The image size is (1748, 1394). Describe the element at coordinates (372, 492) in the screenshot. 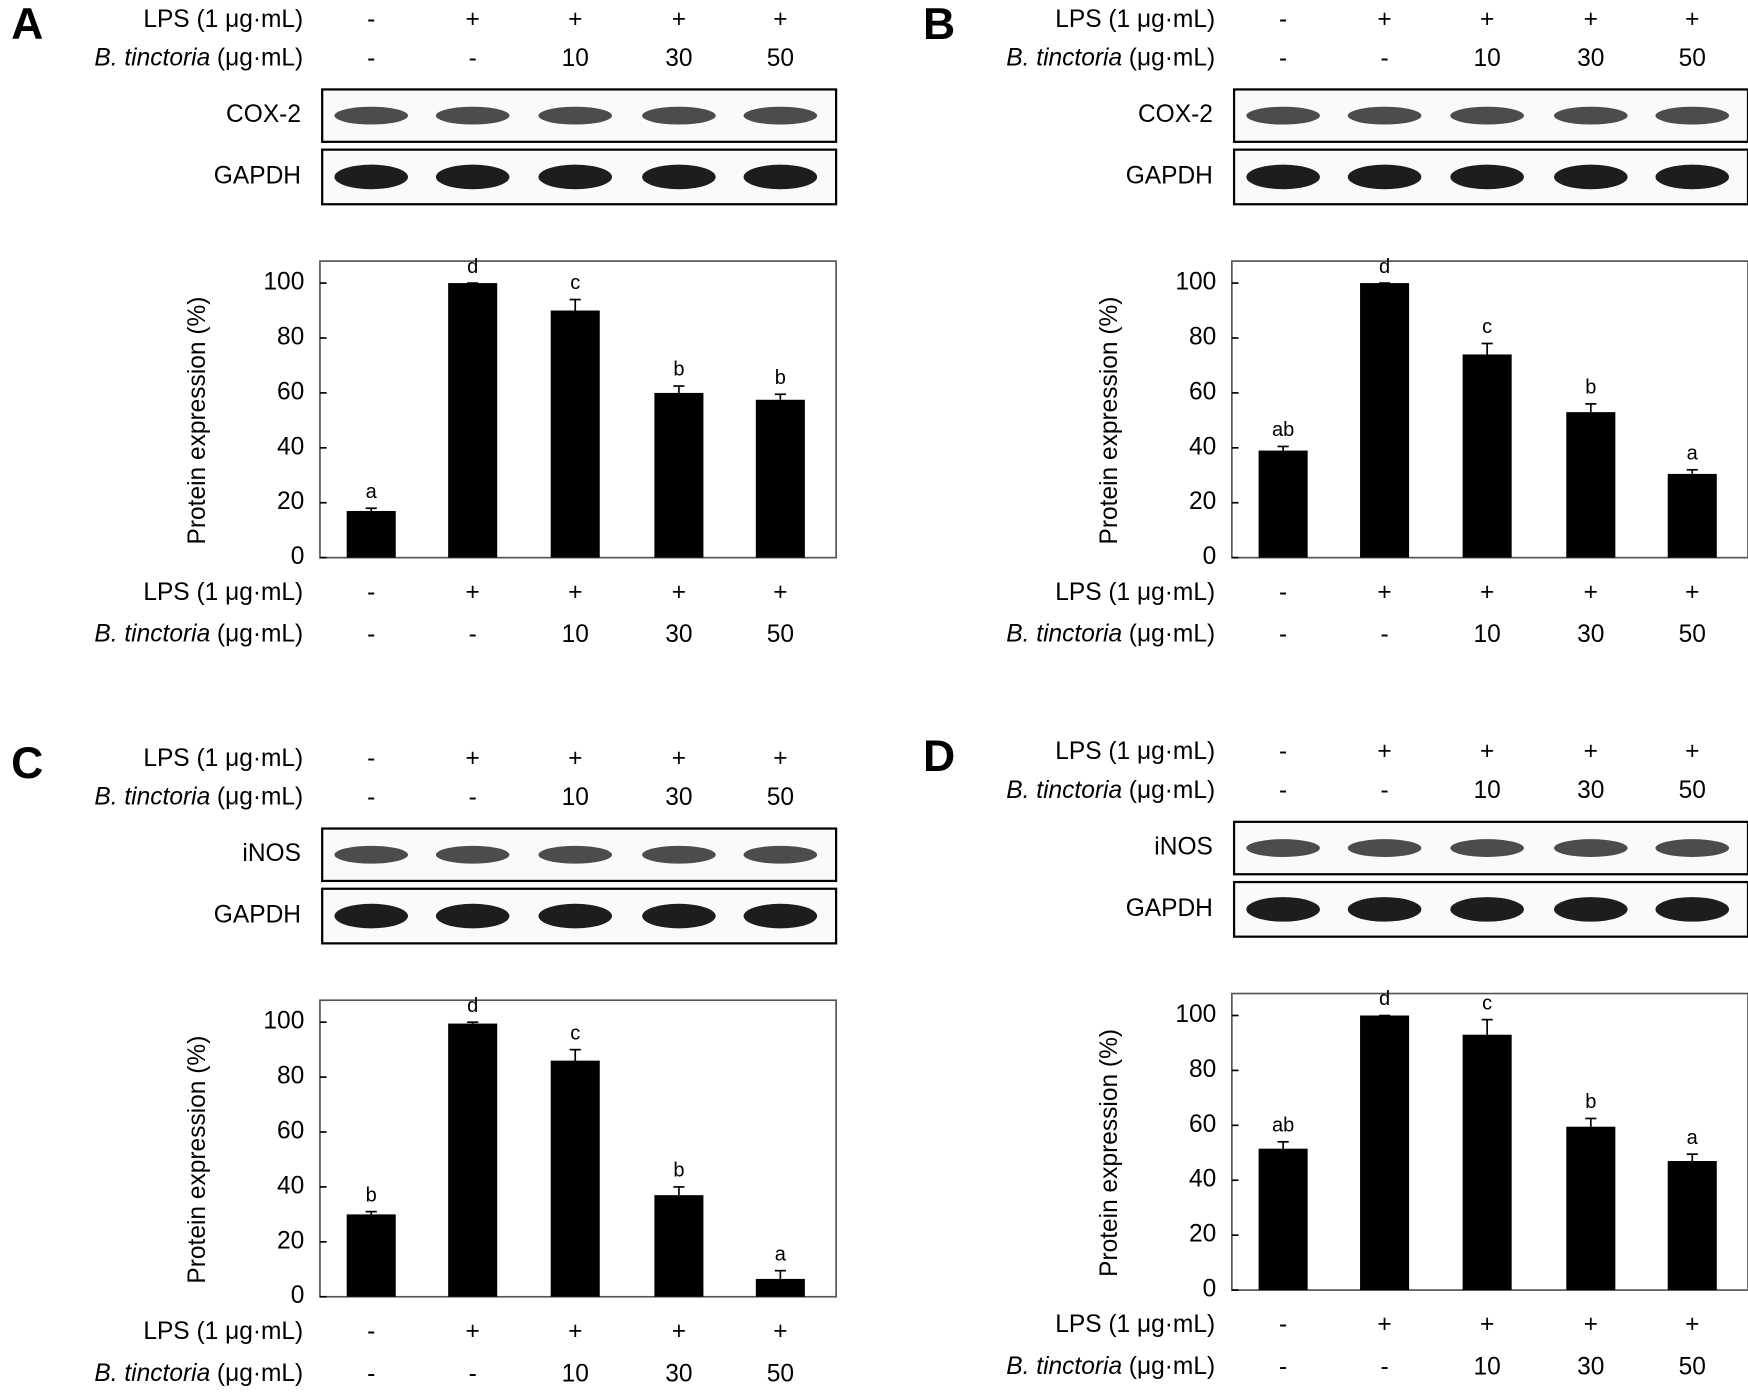

I see `significance-label: a` at that location.